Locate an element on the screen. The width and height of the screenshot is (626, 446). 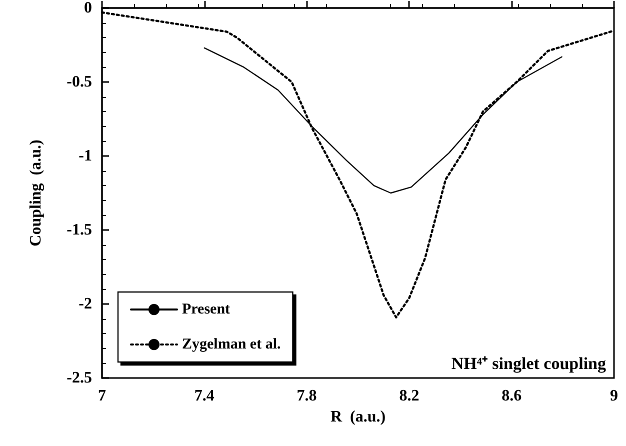
y-tick-label: -0.5 is located at coordinates (79, 82).